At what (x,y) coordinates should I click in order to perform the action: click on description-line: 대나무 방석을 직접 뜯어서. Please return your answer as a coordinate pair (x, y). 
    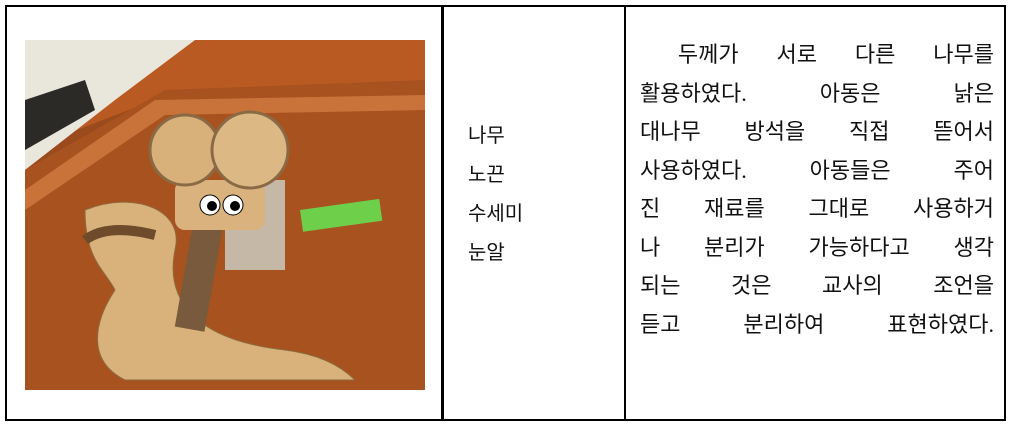
    Looking at the image, I should click on (817, 131).